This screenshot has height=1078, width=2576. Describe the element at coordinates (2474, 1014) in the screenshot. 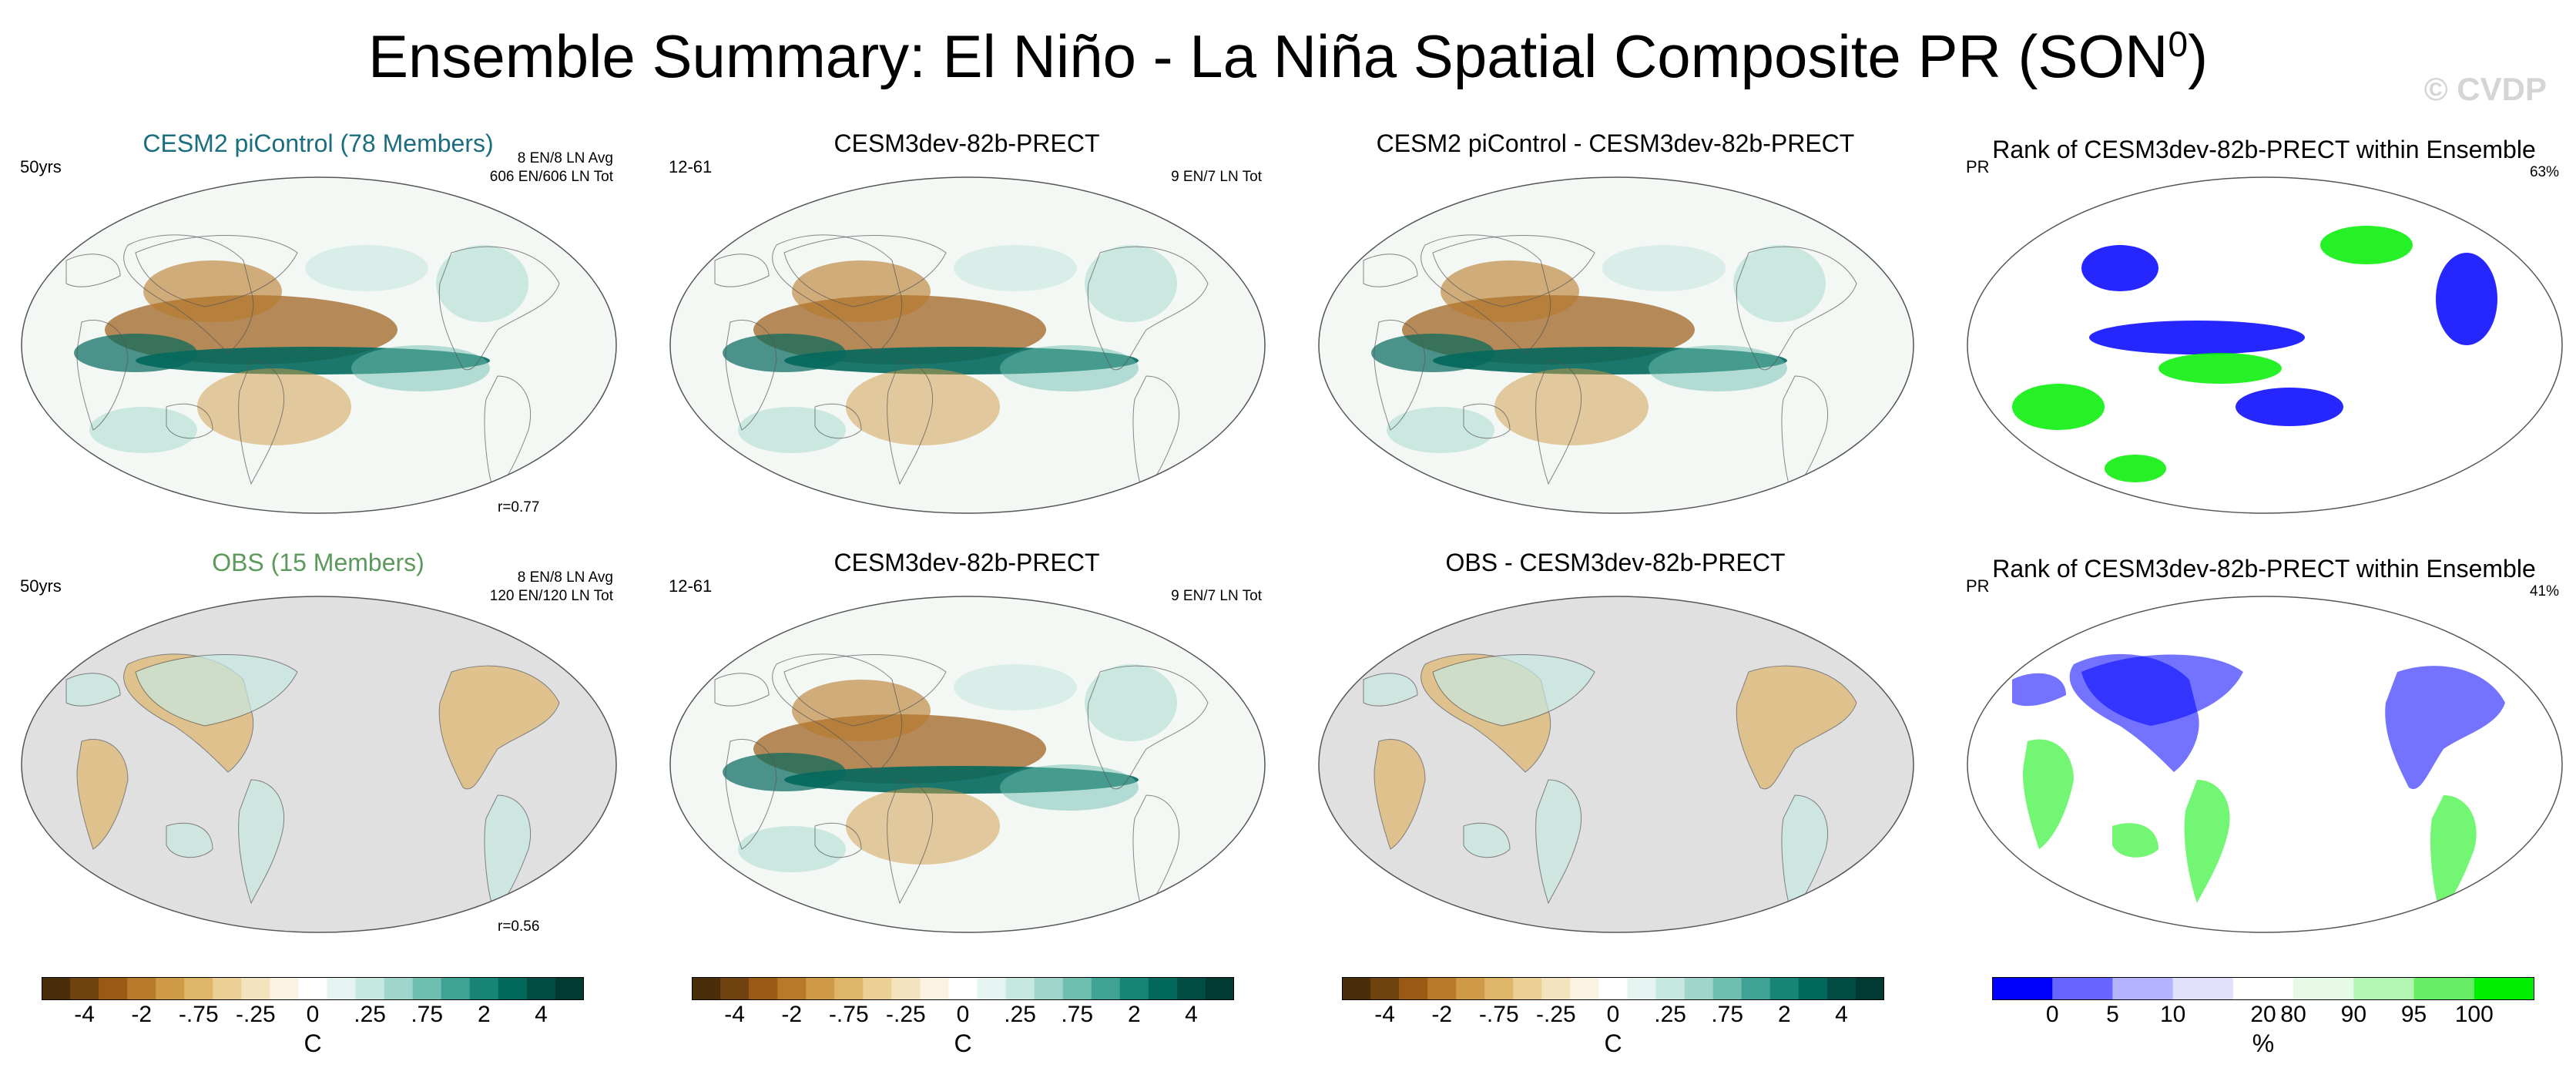

I see `colorbar-tick-label: 100` at that location.